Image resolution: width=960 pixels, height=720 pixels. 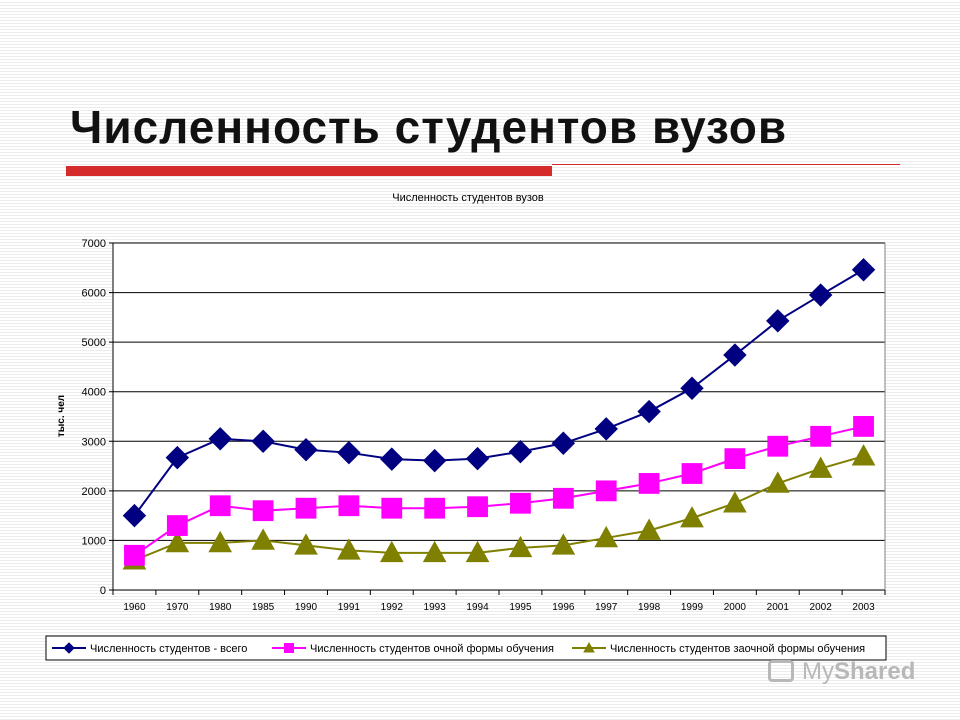 What do you see at coordinates (726, 164) in the screenshot?
I see `title-accent-line` at bounding box center [726, 164].